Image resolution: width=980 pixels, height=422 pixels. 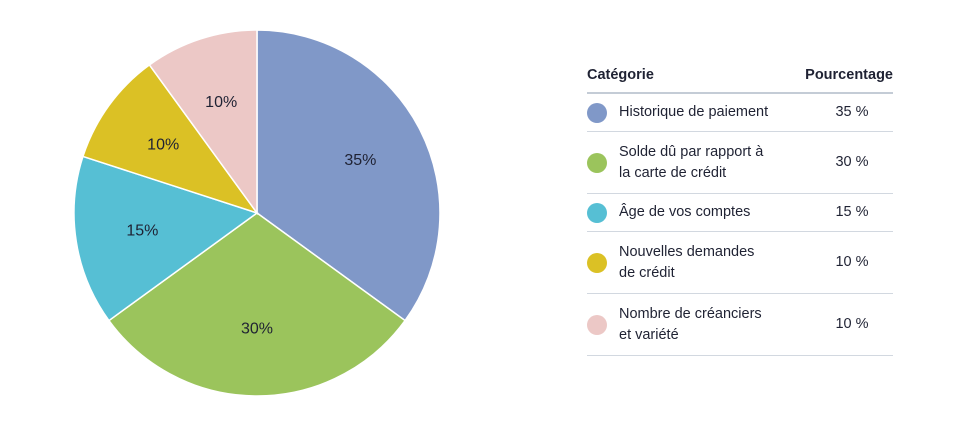 I want to click on legend-category: Âge de vos comptes, so click(x=715, y=212).